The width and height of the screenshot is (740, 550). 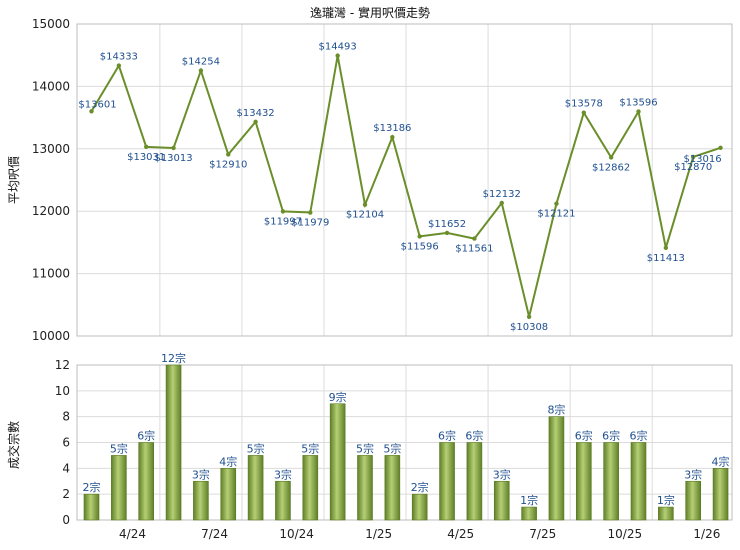 What do you see at coordinates (611, 167) in the screenshot?
I see `price-data-label: $12862` at bounding box center [611, 167].